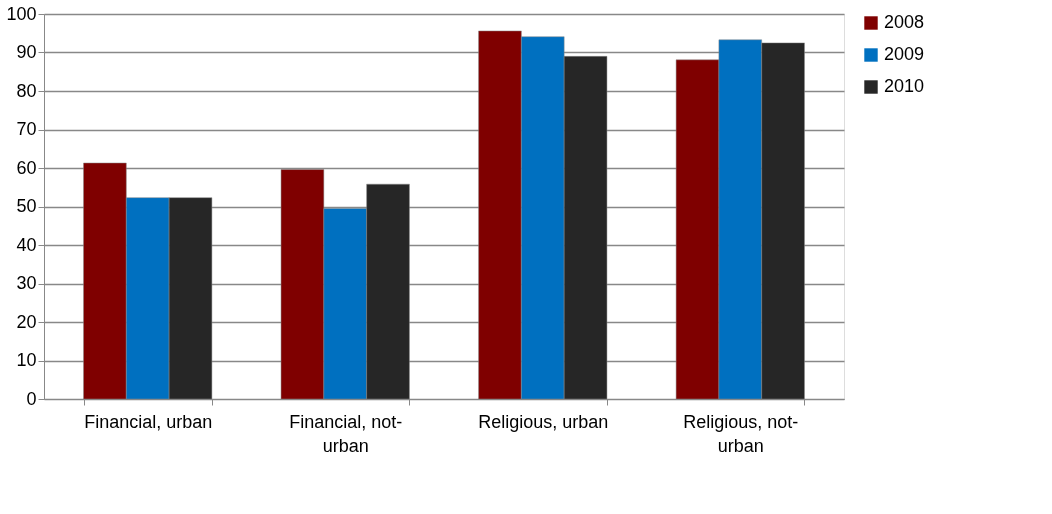 This screenshot has height=514, width=1052. What do you see at coordinates (26, 167) in the screenshot?
I see `y-tick-label: 60` at bounding box center [26, 167].